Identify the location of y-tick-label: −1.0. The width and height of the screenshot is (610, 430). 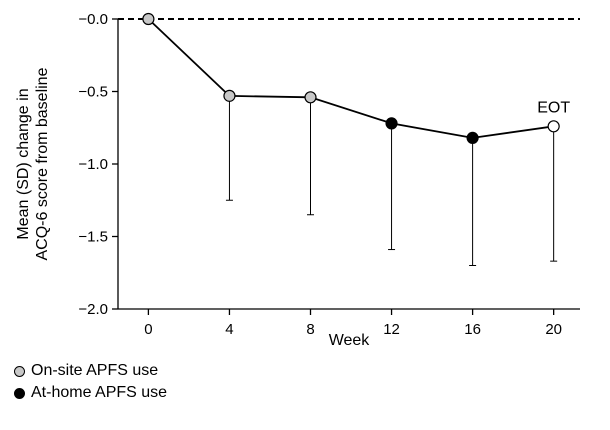
(93, 164).